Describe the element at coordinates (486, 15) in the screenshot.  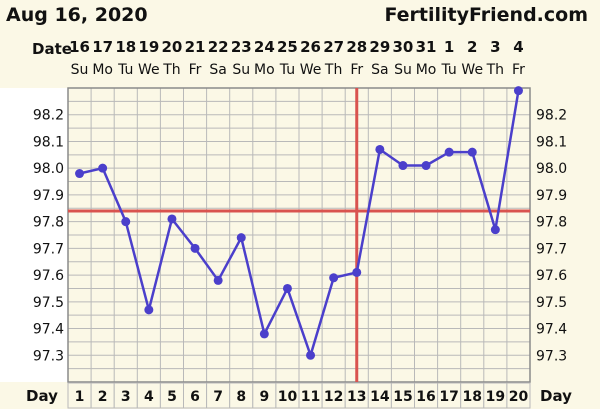
I see `site-name: FertilityFriend.com` at that location.